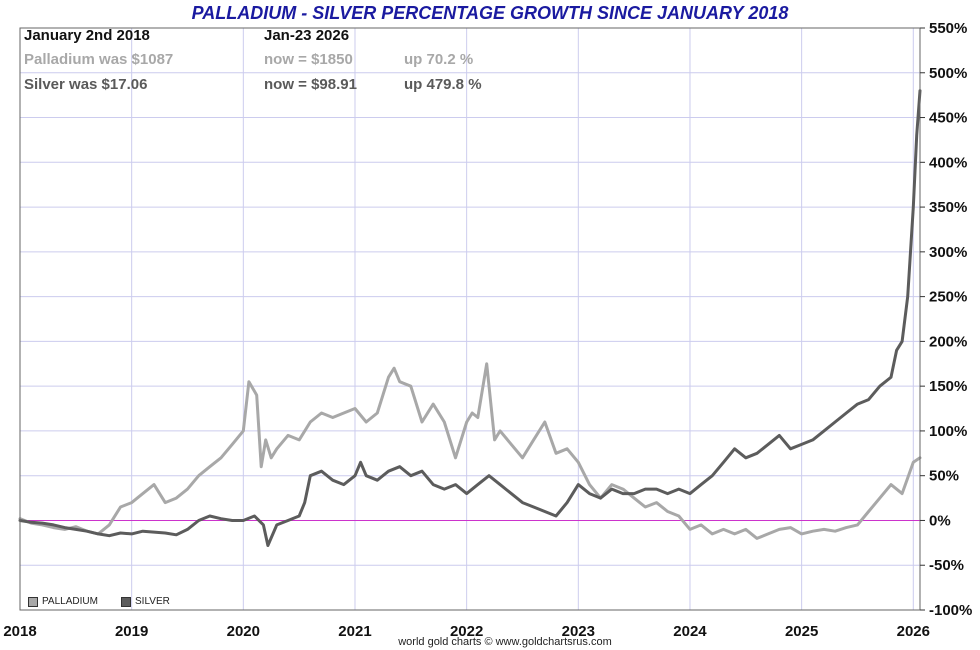  I want to click on y-tick-label: 450%, so click(948, 118).